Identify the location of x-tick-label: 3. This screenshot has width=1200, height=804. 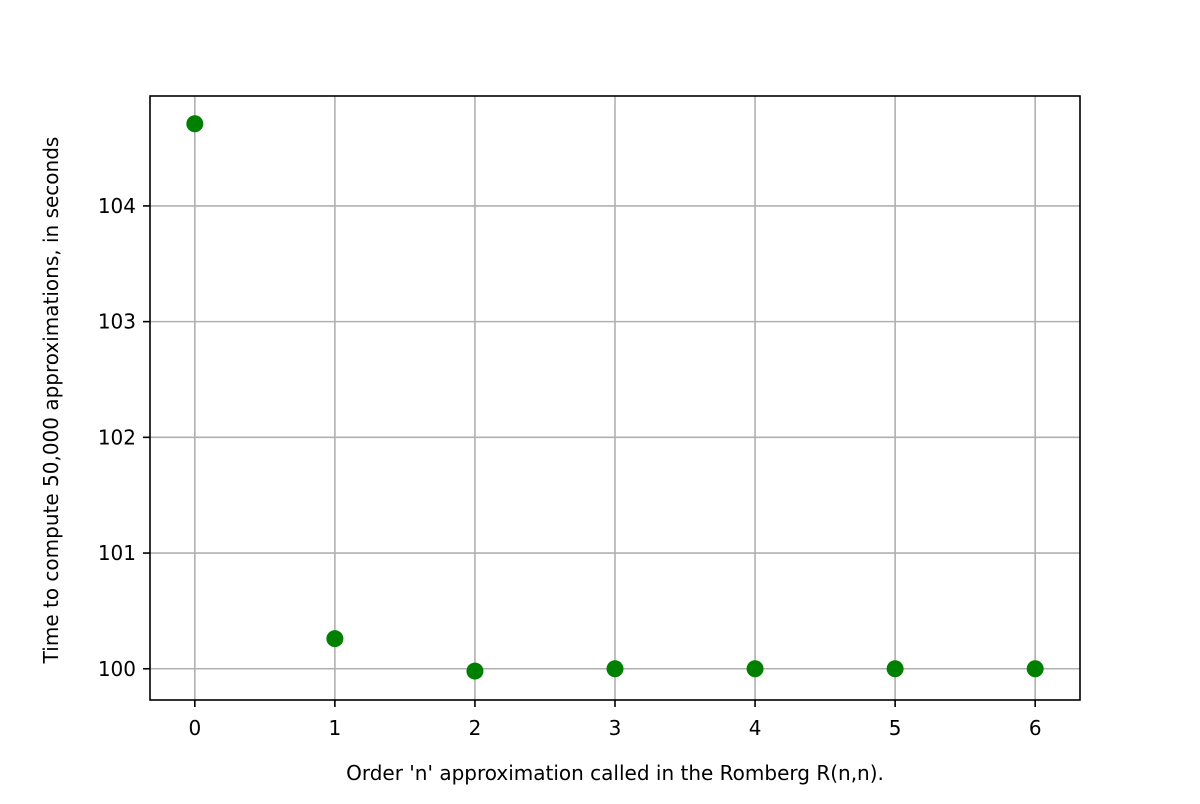
(615, 728).